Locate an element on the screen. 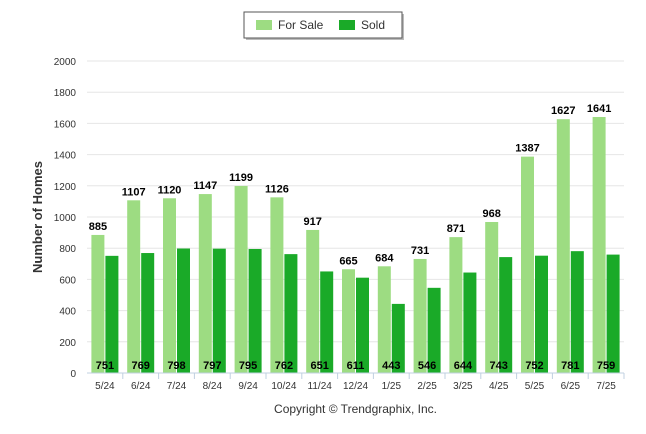 This screenshot has width=646, height=434. y-tick-label: 0 is located at coordinates (73, 374).